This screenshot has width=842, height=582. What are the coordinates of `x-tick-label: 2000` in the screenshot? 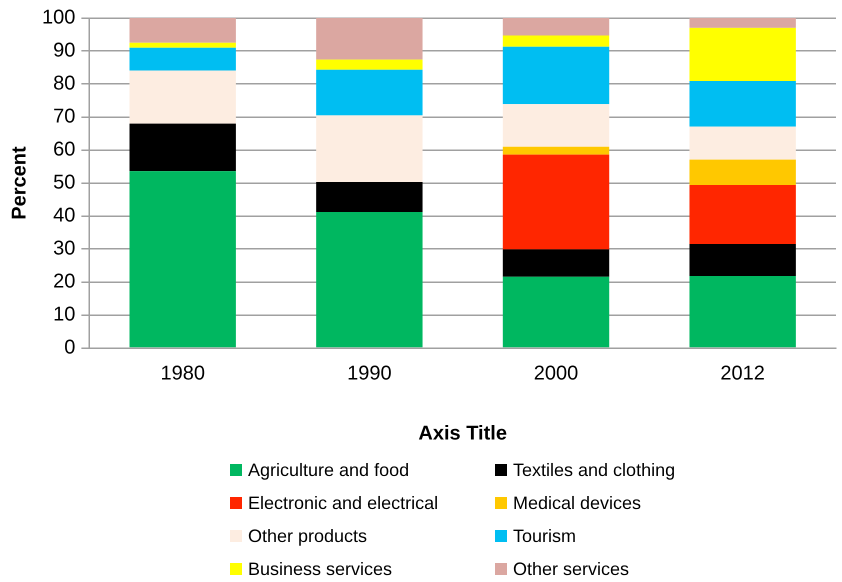 It's located at (556, 373).